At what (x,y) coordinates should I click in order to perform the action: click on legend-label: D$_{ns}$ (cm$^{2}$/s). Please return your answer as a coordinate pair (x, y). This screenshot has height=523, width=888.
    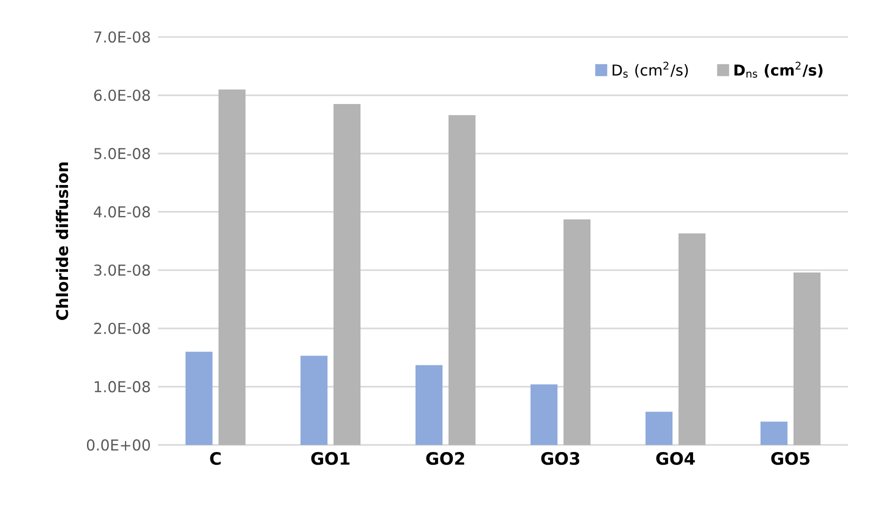
    Looking at the image, I should click on (778, 70).